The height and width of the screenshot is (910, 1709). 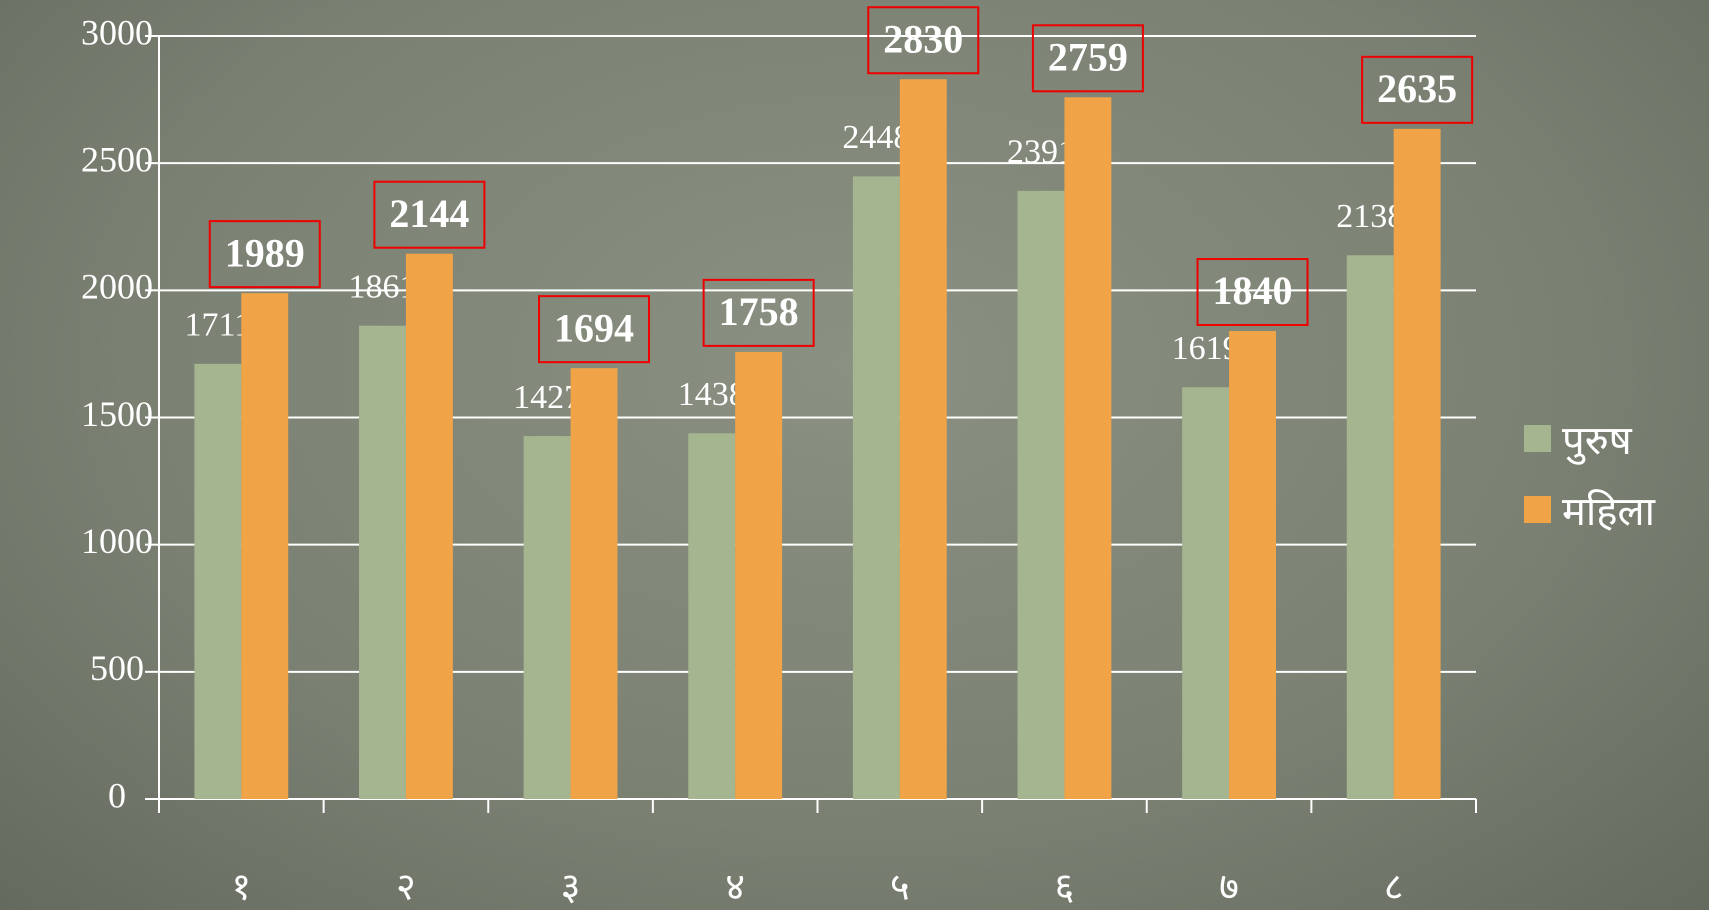 I want to click on data-label: 1989, so click(x=265, y=252).